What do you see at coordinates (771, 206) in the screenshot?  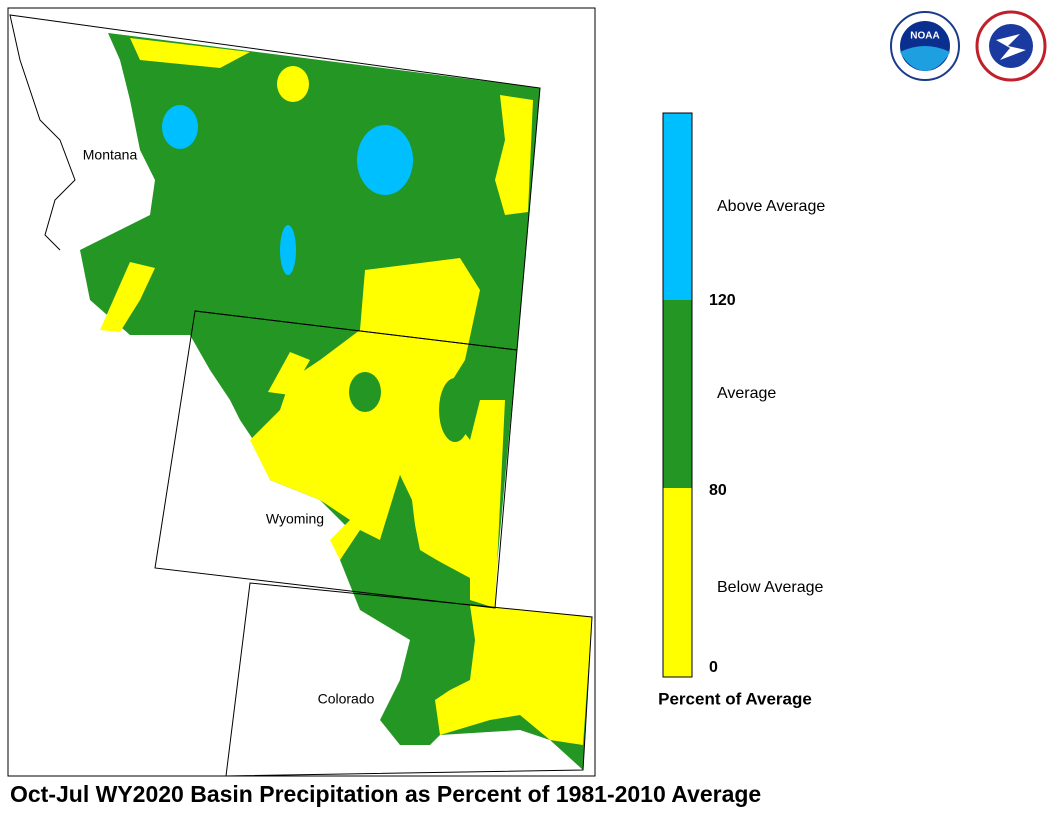 I see `legend-label: Above Average` at bounding box center [771, 206].